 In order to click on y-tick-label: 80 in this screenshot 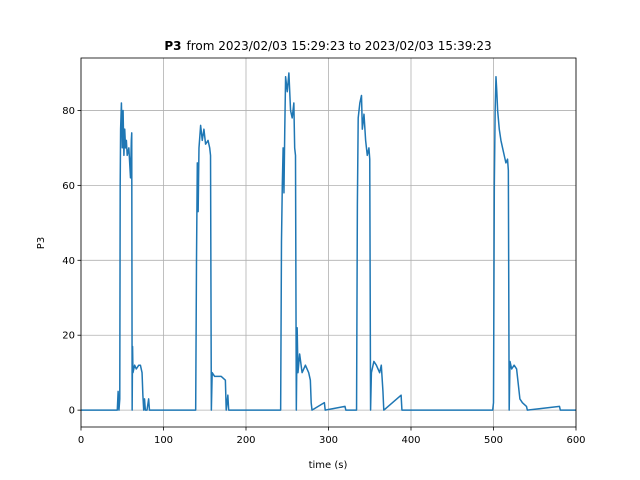, I will do `click(68, 111)`.